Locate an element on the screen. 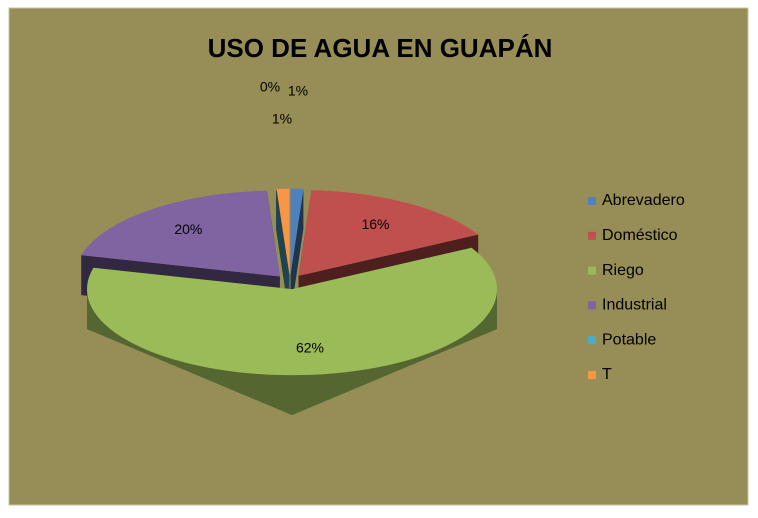 The image size is (758, 518). data-label: 20% is located at coordinates (188, 229).